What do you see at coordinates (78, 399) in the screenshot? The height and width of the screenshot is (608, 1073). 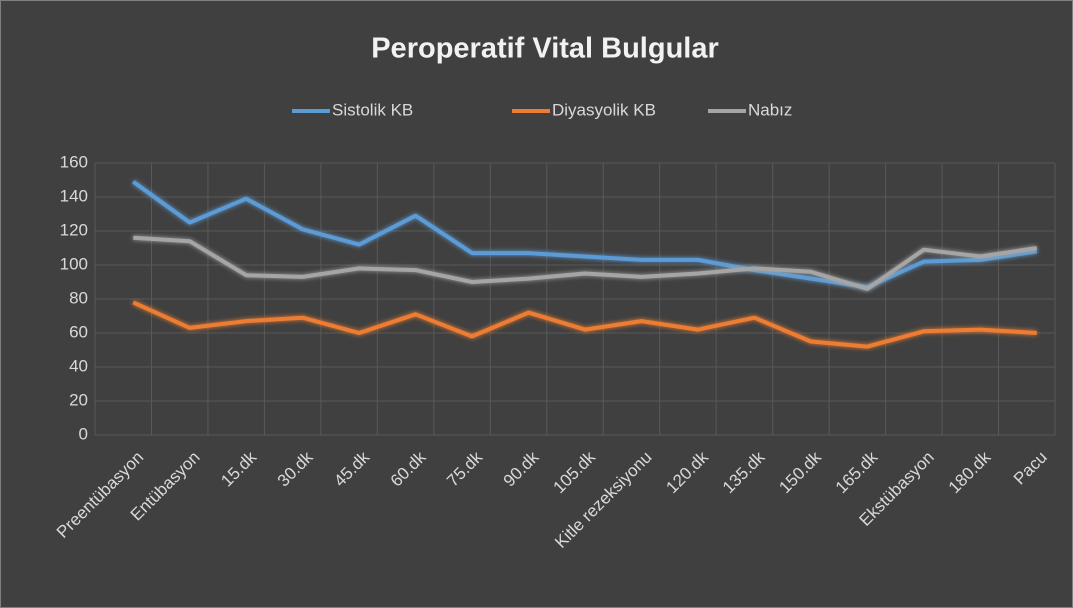 I see `y-tick-label: 20` at bounding box center [78, 399].